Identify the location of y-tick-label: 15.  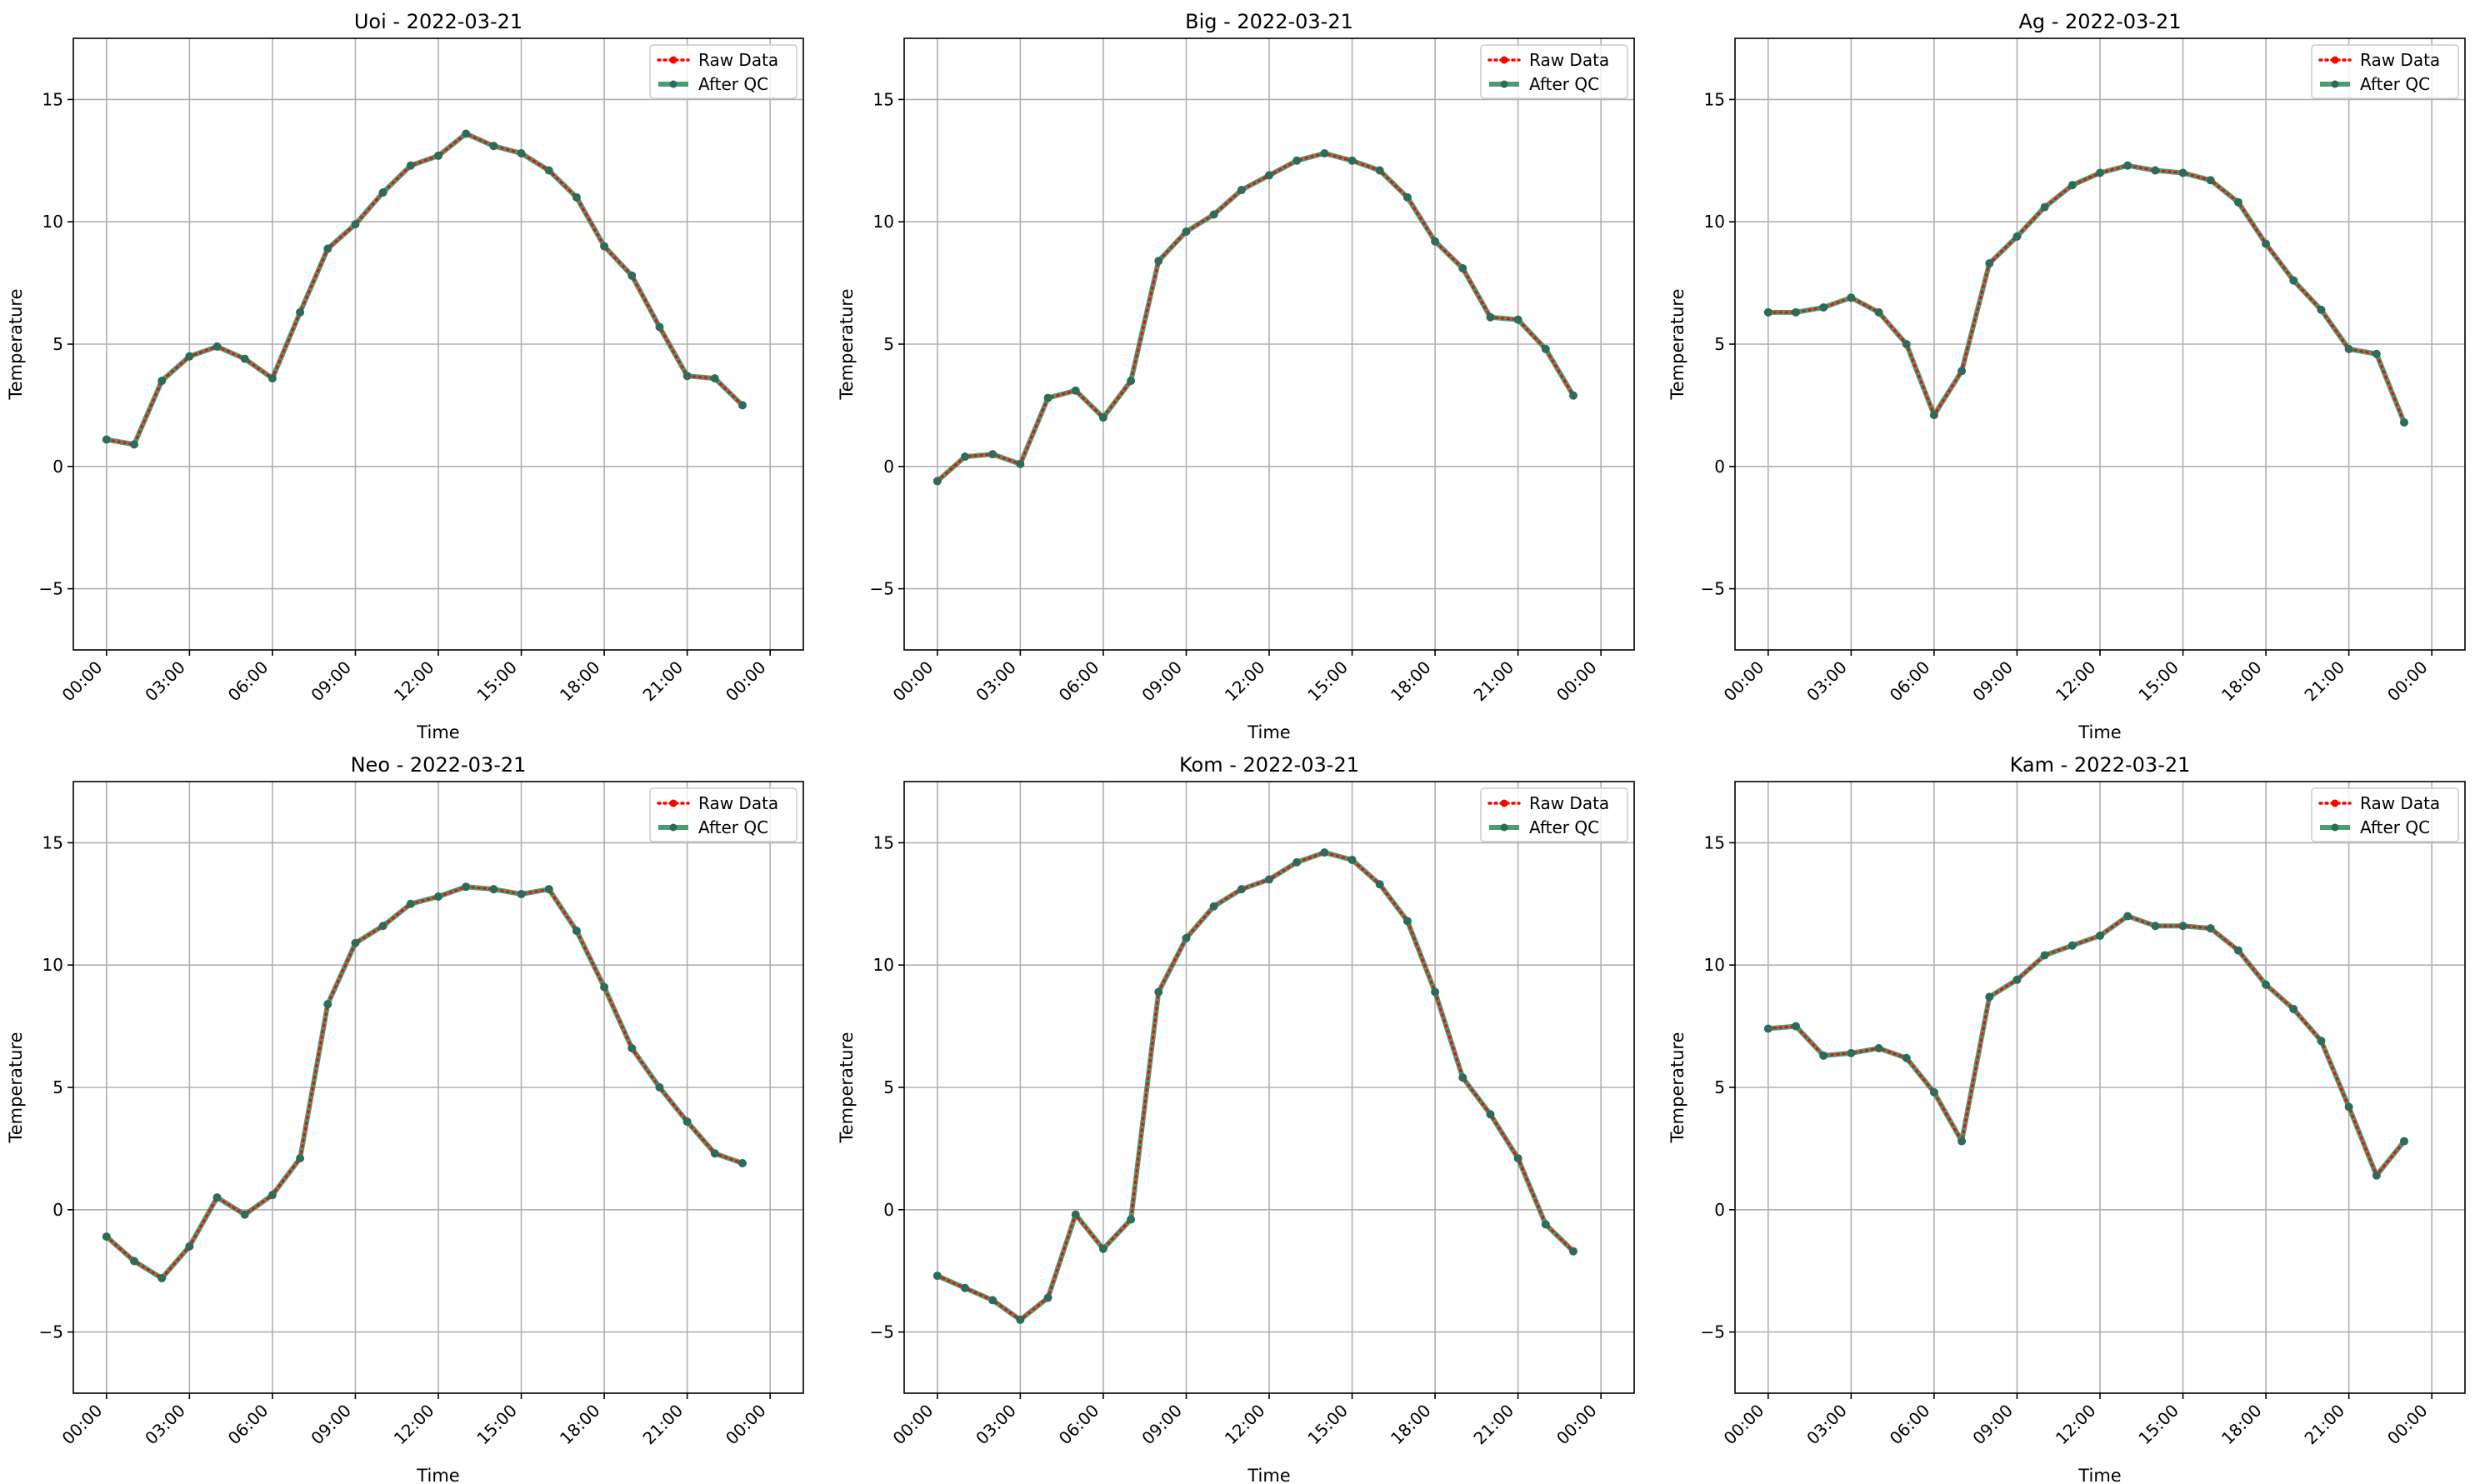
(1715, 99).